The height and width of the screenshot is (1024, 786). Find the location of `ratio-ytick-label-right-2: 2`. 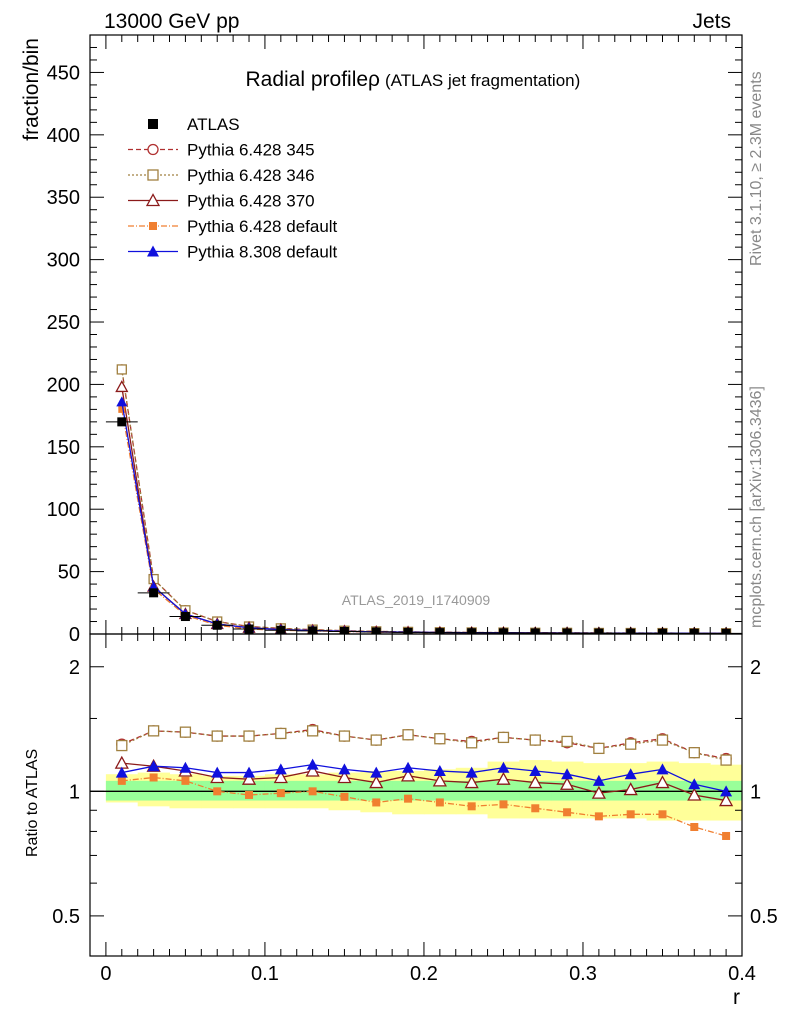

ratio-ytick-label-right-2: 2 is located at coordinates (755, 668).